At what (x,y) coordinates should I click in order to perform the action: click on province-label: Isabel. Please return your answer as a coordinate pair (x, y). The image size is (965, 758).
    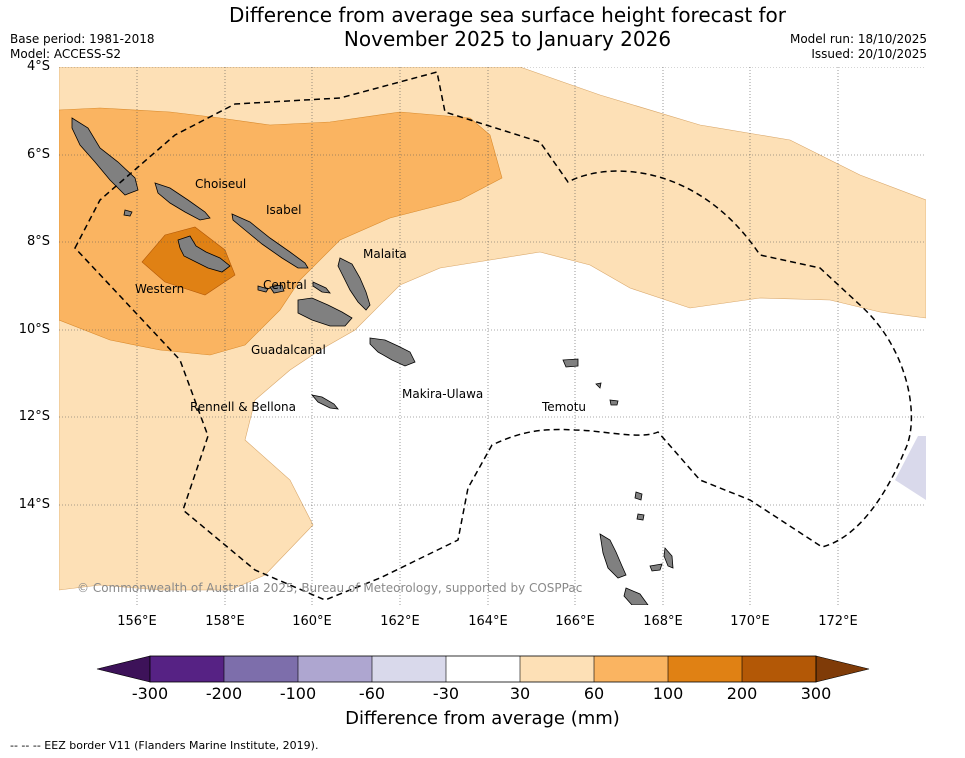
    Looking at the image, I should click on (283, 210).